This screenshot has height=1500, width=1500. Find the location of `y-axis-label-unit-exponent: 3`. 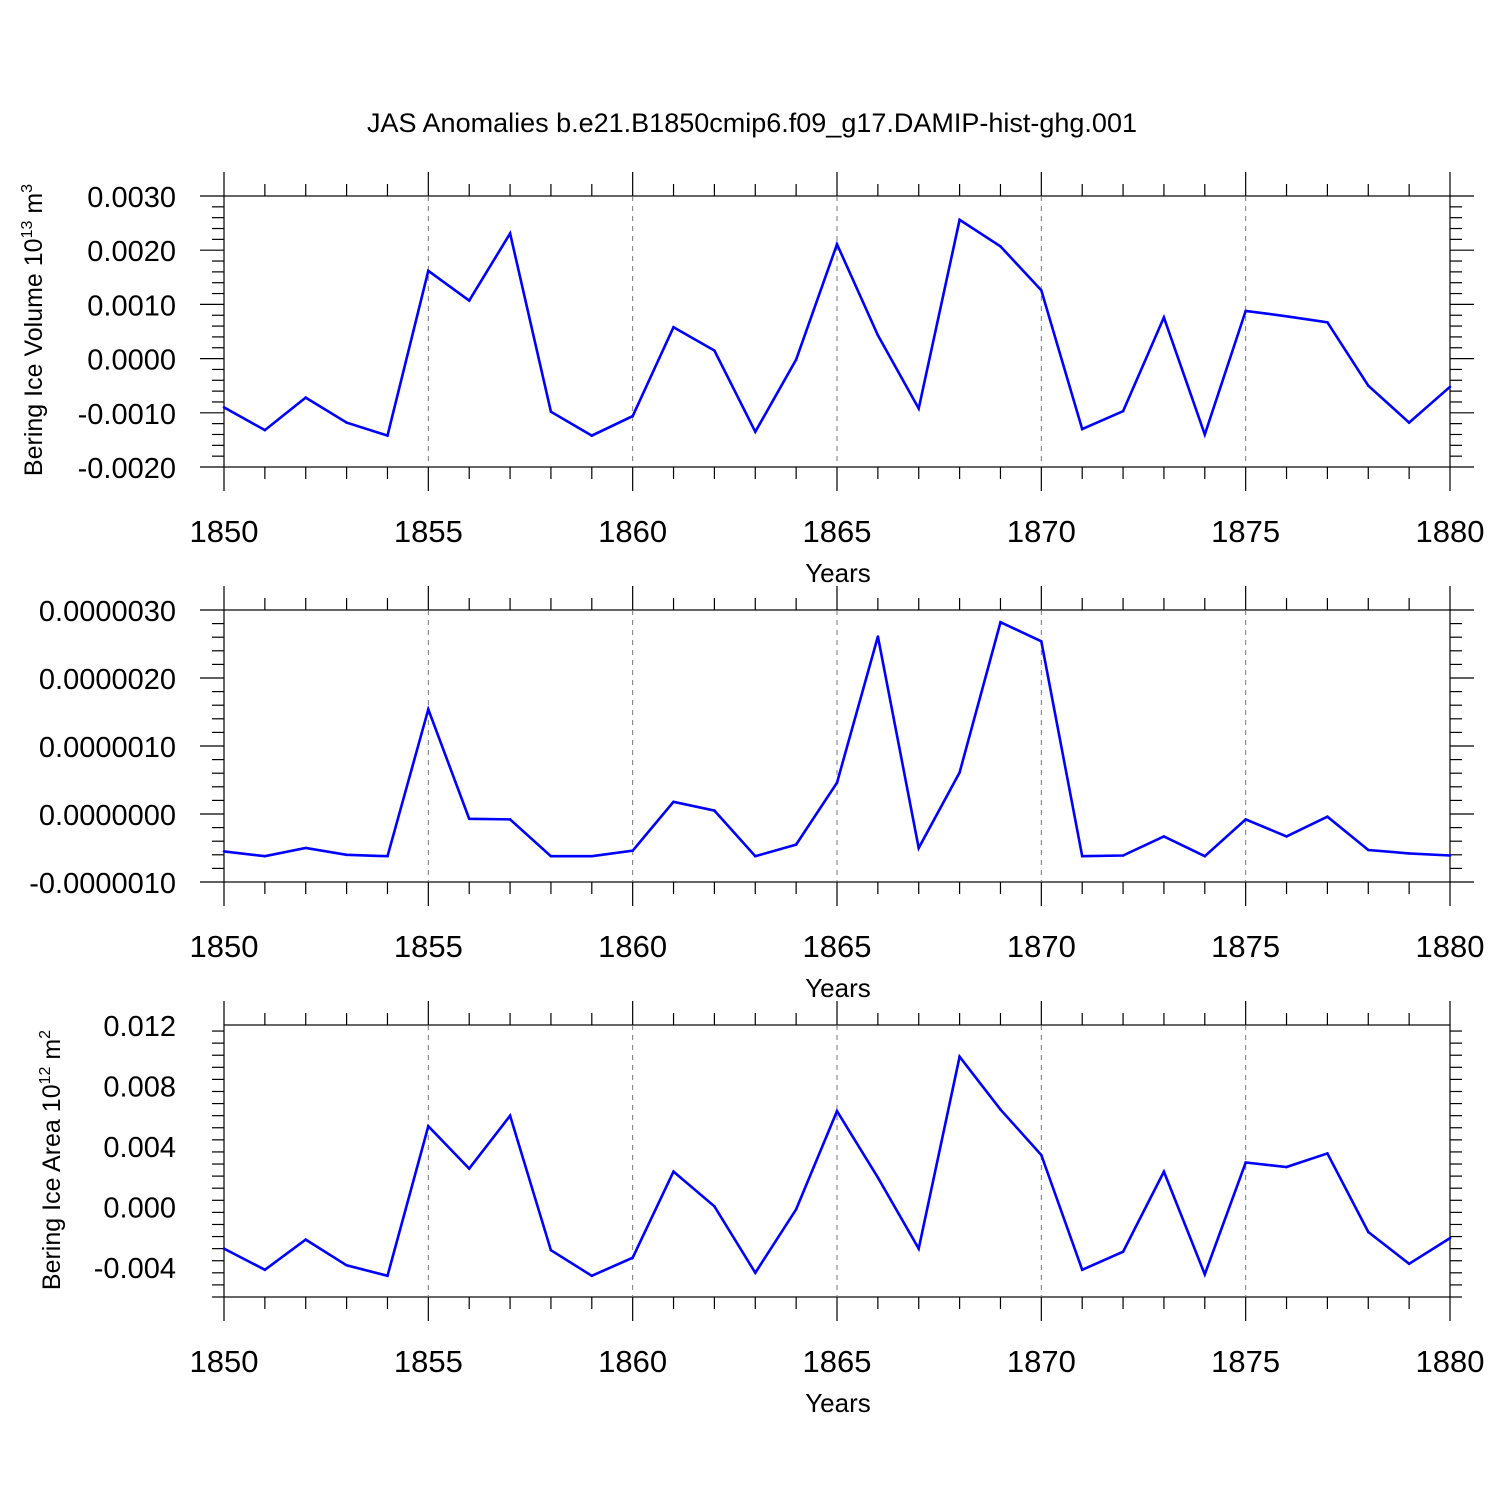

y-axis-label-unit-exponent: 3 is located at coordinates (27, 188).